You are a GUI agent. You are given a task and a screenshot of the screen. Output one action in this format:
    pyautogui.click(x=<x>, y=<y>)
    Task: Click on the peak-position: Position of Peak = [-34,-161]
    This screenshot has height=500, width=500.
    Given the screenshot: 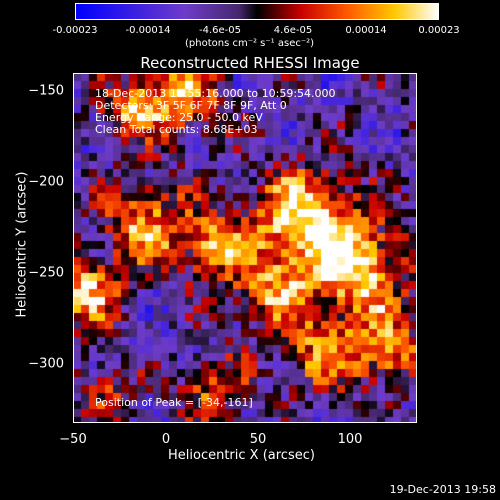 What is the action you would take?
    pyautogui.click(x=174, y=402)
    